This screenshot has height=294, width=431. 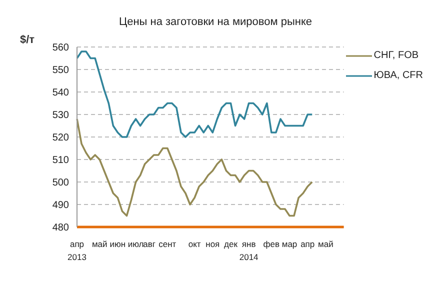 What do you see at coordinates (27, 40) in the screenshot?
I see `y-axis-title: $/т` at bounding box center [27, 40].